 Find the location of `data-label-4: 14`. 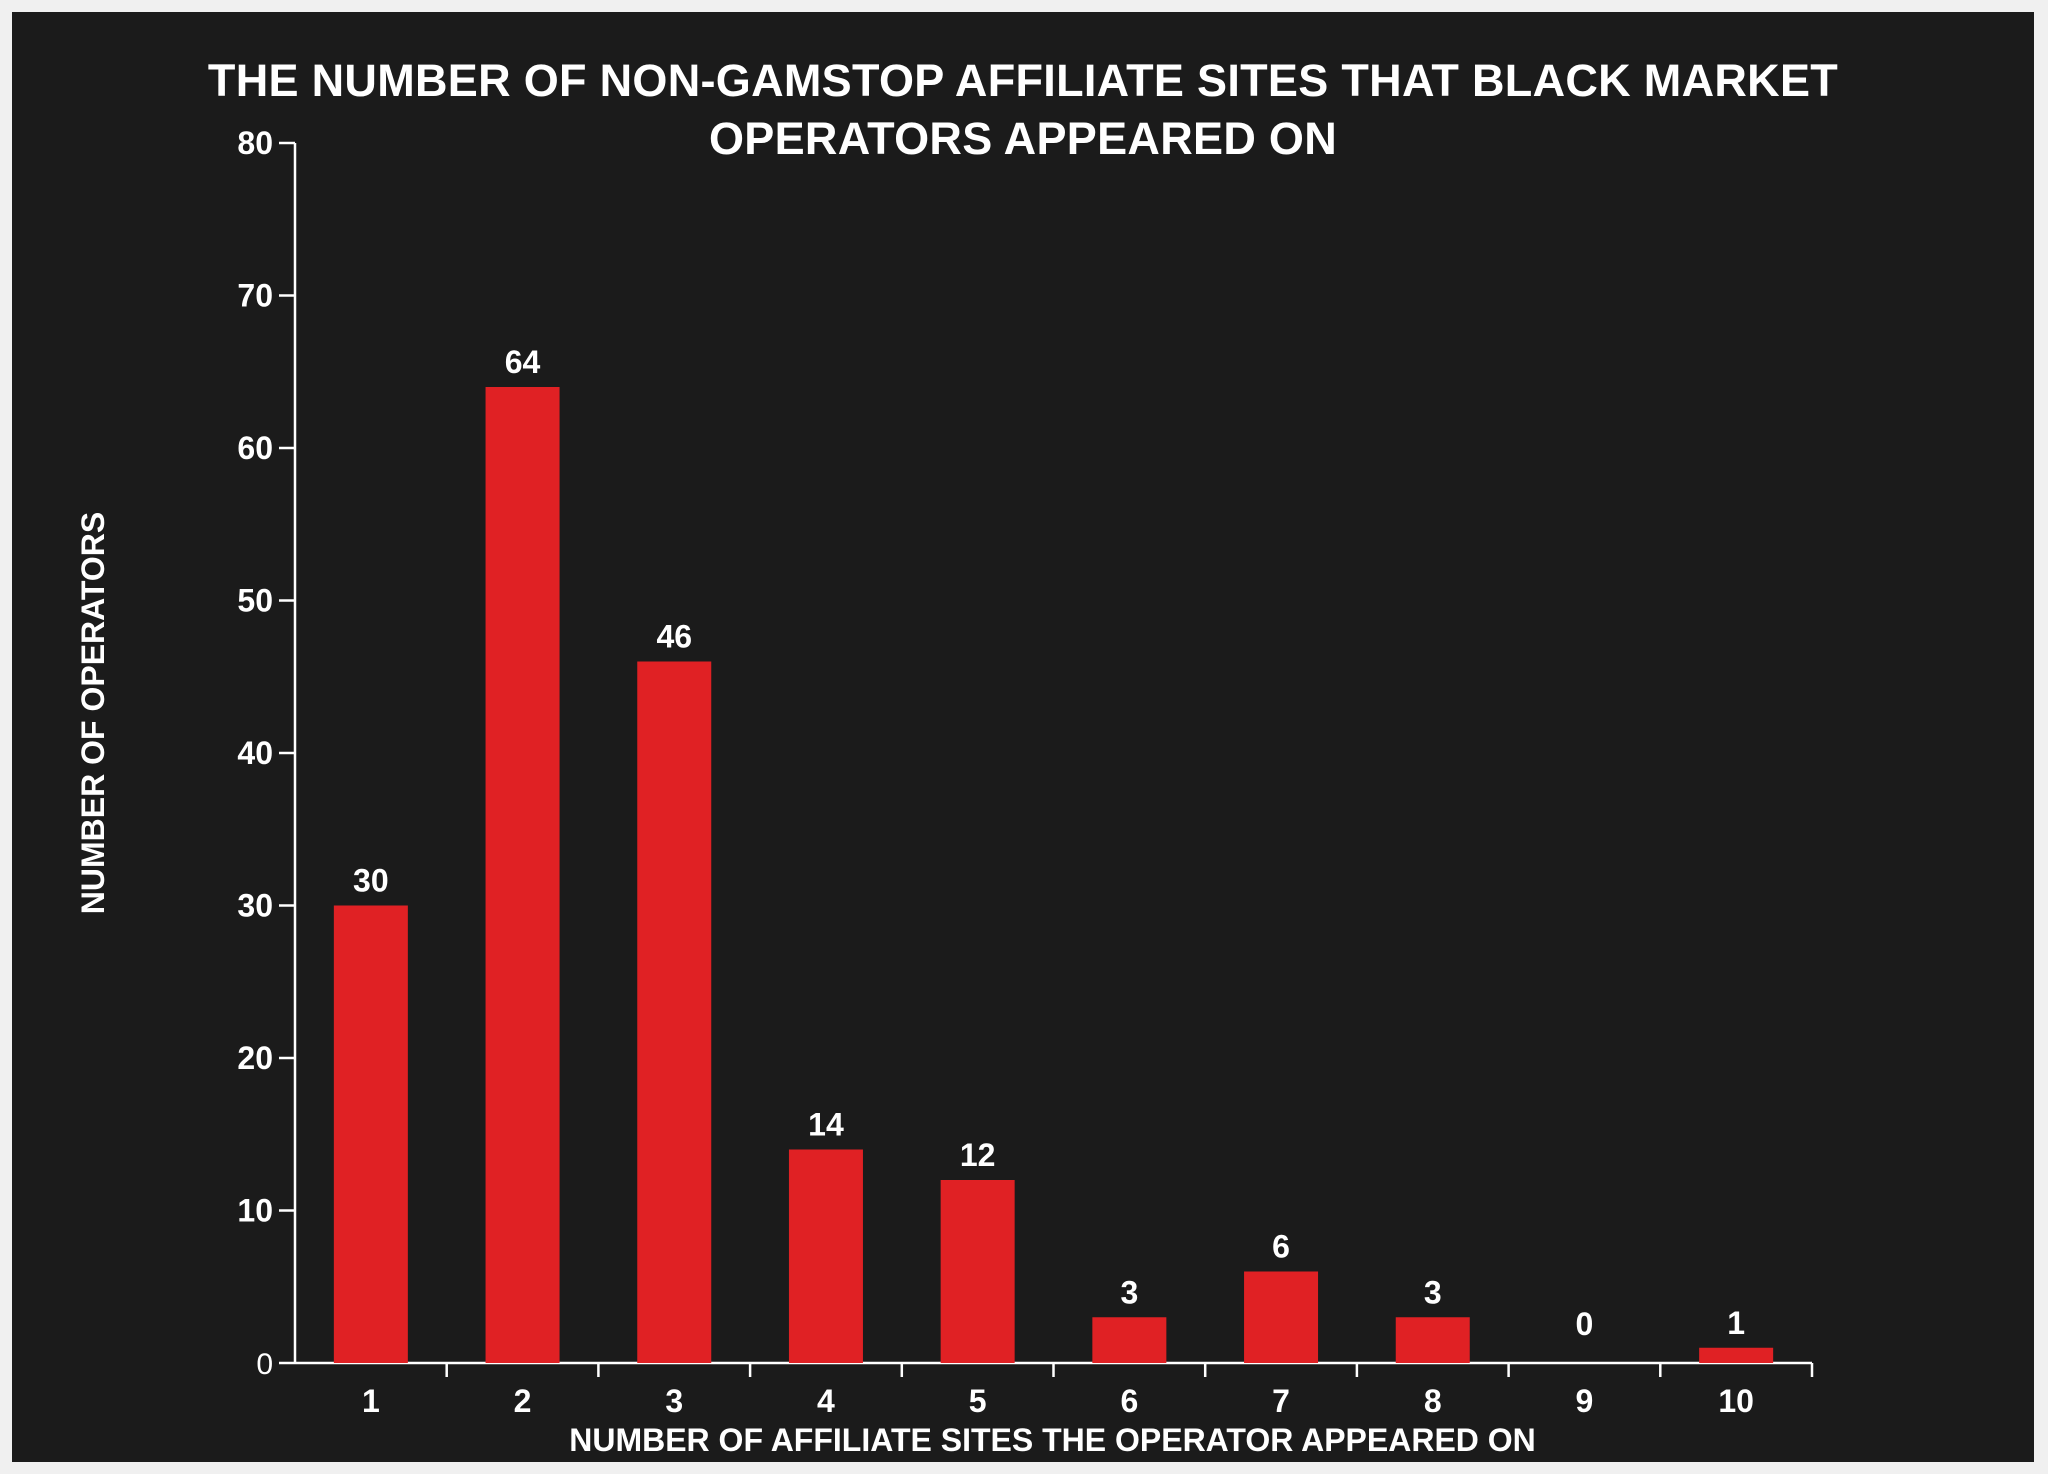

data-label-4: 14 is located at coordinates (826, 1125).